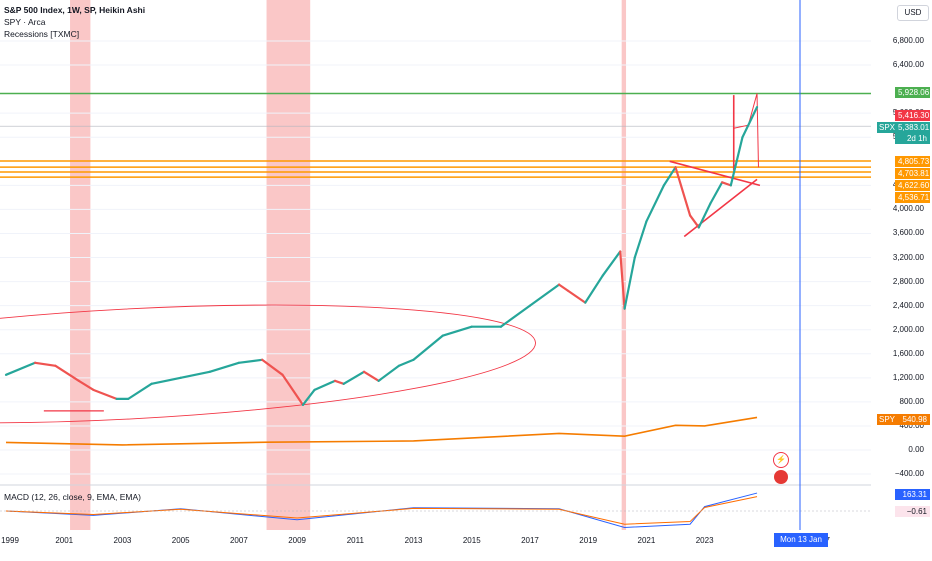 The height and width of the screenshot is (561, 932). I want to click on orange-level-tag-2: 4,622.60, so click(912, 185).